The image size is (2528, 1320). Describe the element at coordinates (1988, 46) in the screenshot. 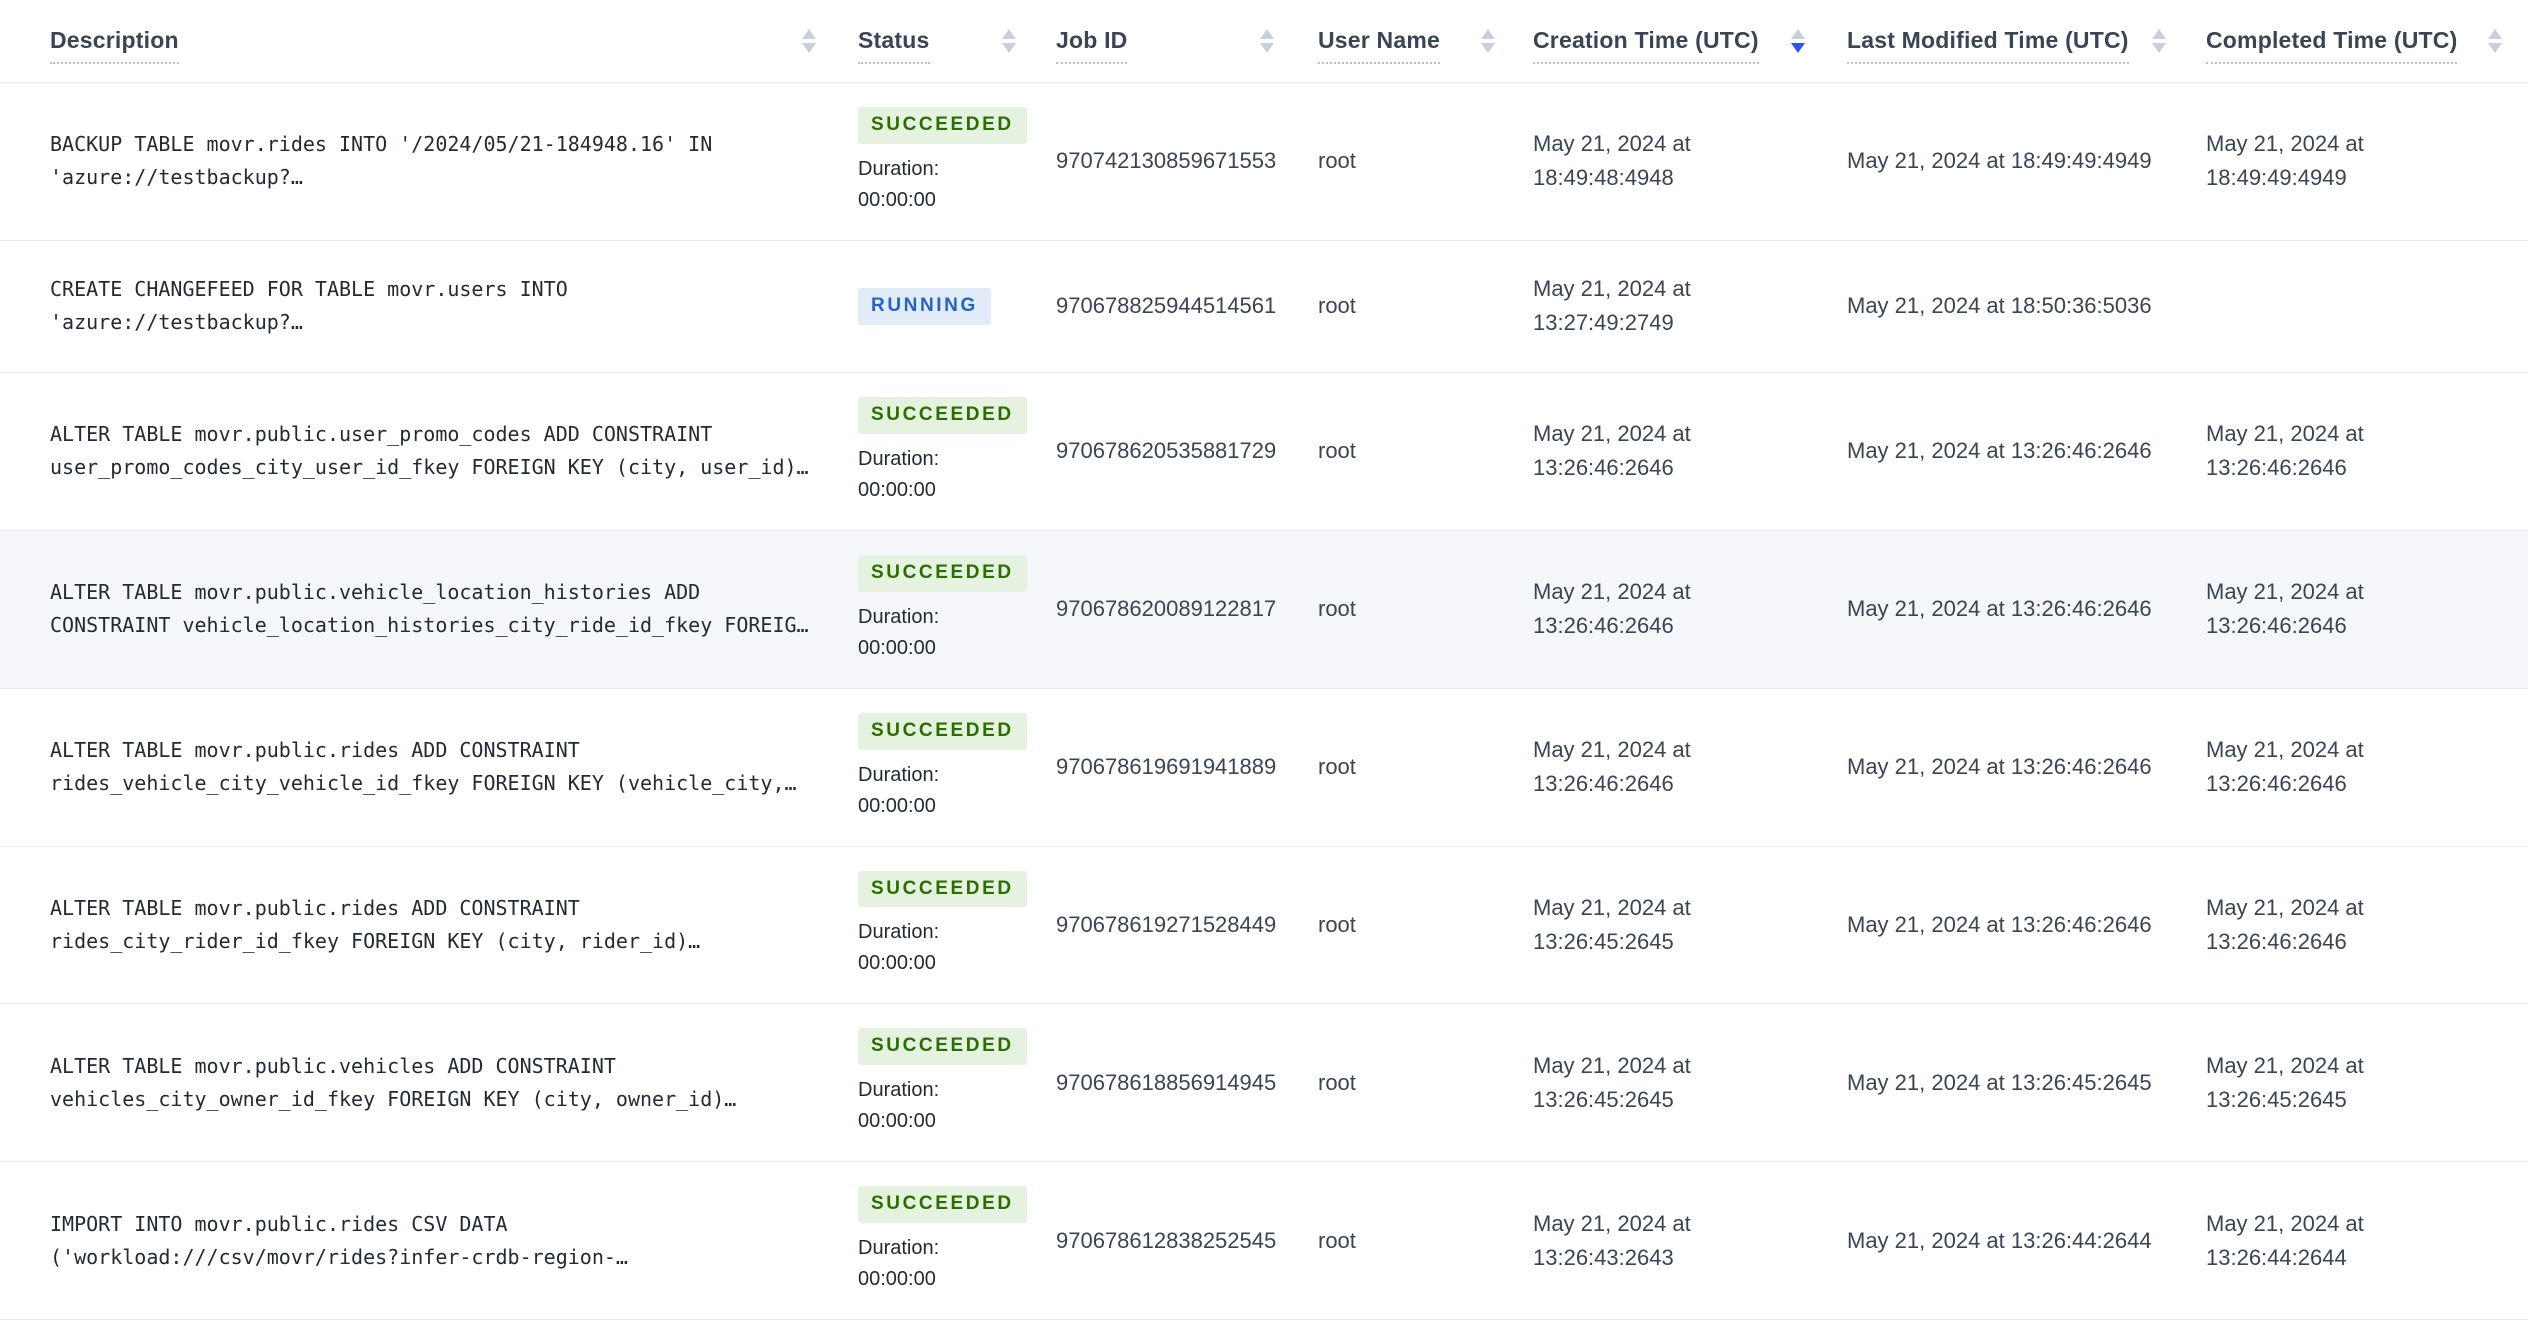

I see `column-header-label: Last Modified Time (UTC)` at that location.